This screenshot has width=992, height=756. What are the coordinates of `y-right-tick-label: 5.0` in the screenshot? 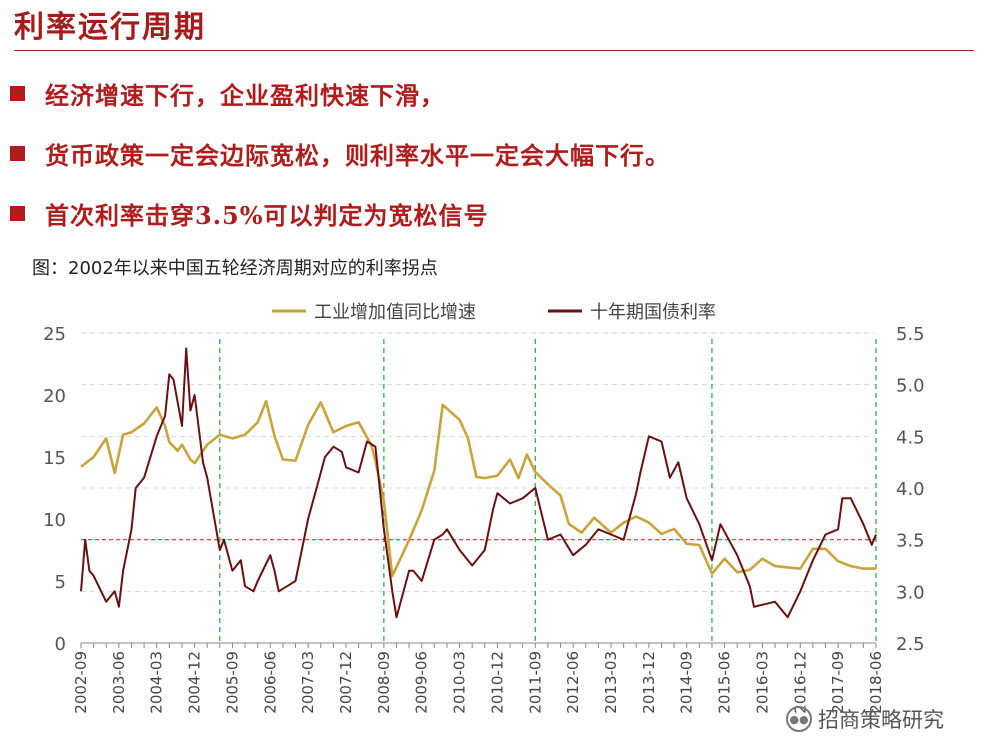 It's located at (910, 386).